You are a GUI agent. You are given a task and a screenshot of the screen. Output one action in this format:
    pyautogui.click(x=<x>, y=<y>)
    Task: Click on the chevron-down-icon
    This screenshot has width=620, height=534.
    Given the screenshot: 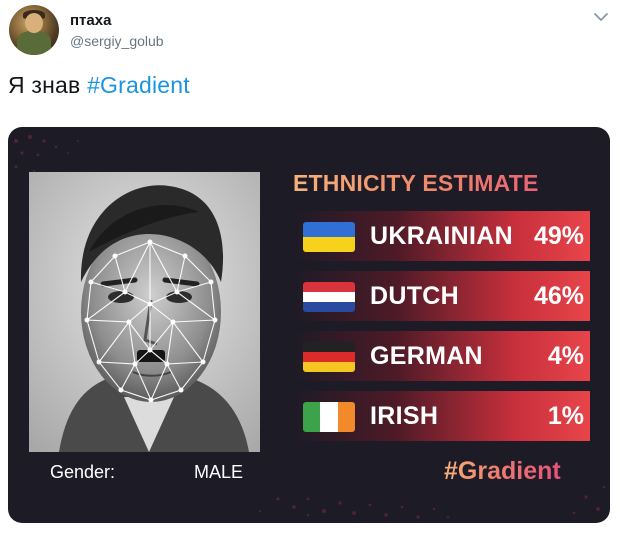 What is the action you would take?
    pyautogui.click(x=601, y=17)
    